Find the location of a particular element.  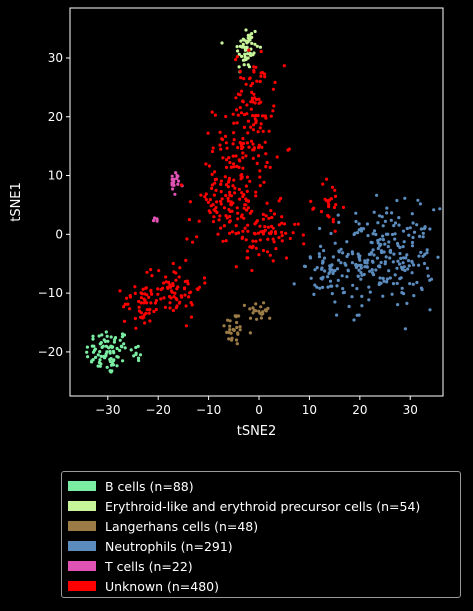

legend-swatch is located at coordinates (82, 546).